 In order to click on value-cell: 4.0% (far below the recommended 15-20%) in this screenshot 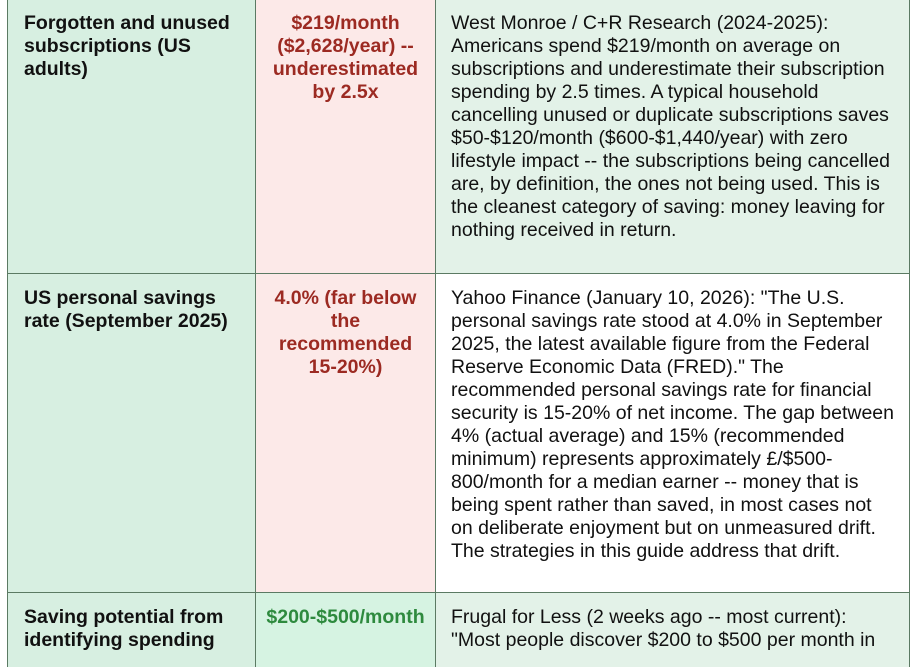, I will do `click(345, 433)`.